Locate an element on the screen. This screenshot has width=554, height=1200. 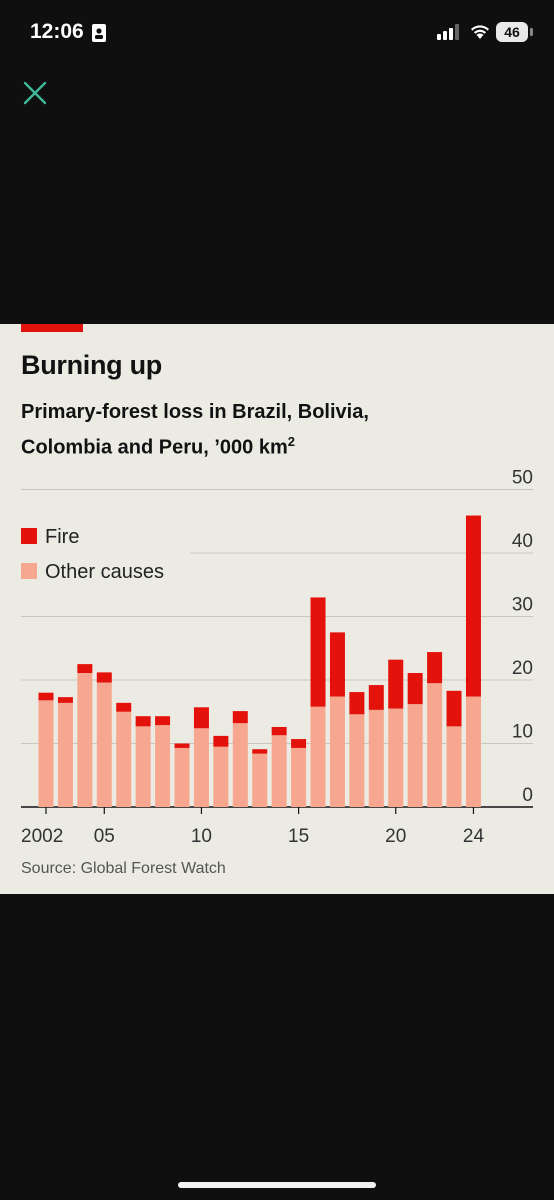
bar-other-2009 is located at coordinates (182, 777).